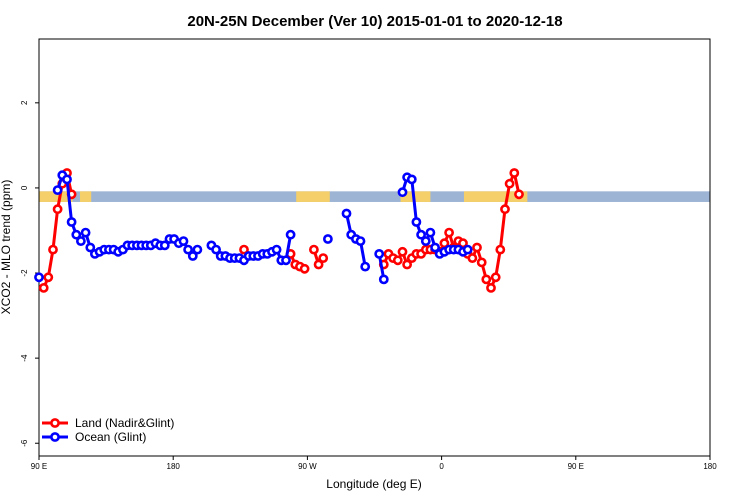 This screenshot has width=750, height=500. I want to click on series-ocean, so click(253, 227).